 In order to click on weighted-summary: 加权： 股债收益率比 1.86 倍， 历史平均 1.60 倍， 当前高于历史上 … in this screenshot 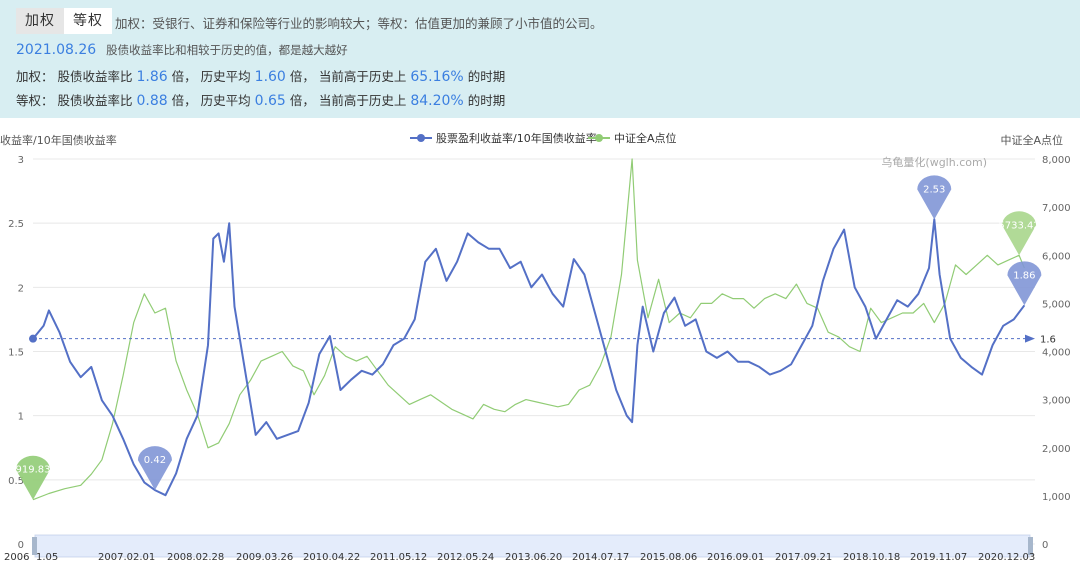, I will do `click(261, 77)`.